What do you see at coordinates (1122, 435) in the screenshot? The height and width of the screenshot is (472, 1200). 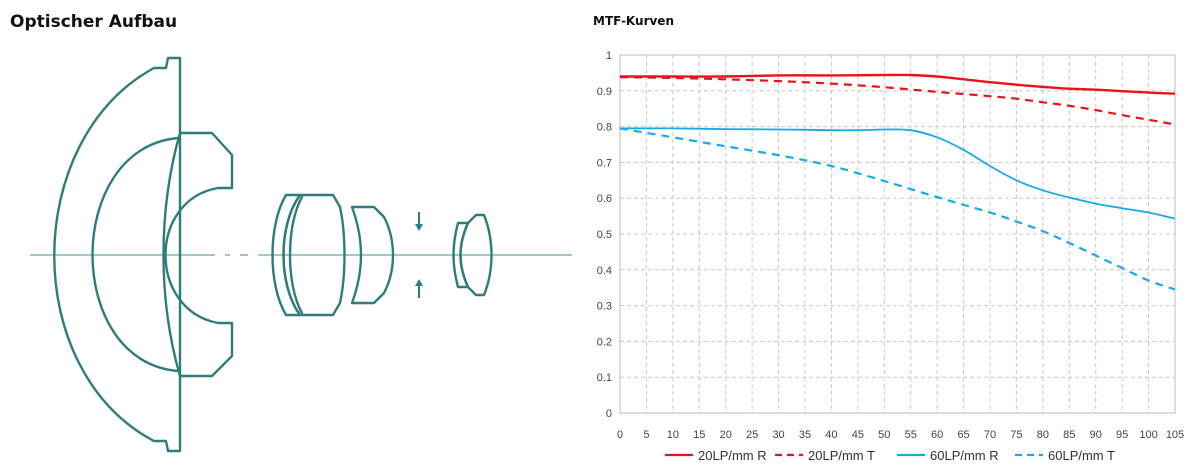 I see `x-tick-label: 95` at bounding box center [1122, 435].